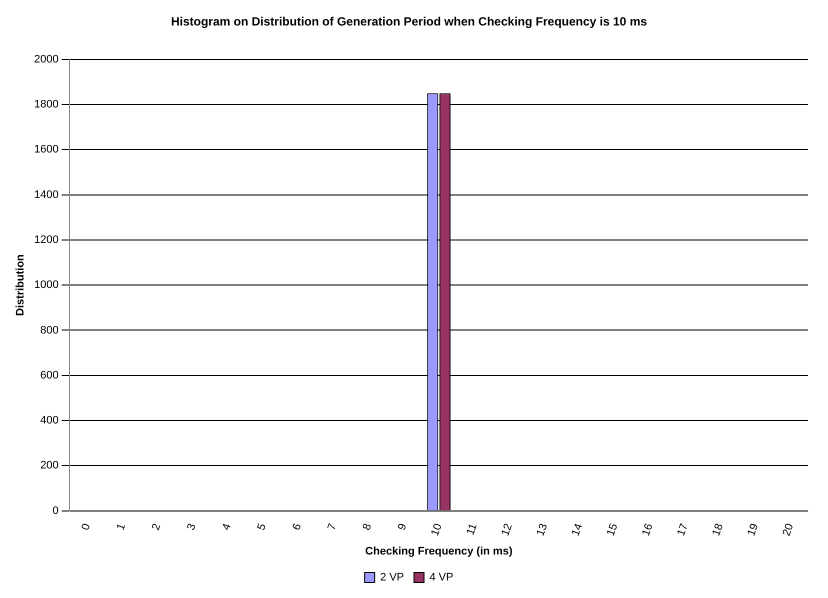 This screenshot has height=598, width=828. I want to click on x-tick-label: 9, so click(403, 527).